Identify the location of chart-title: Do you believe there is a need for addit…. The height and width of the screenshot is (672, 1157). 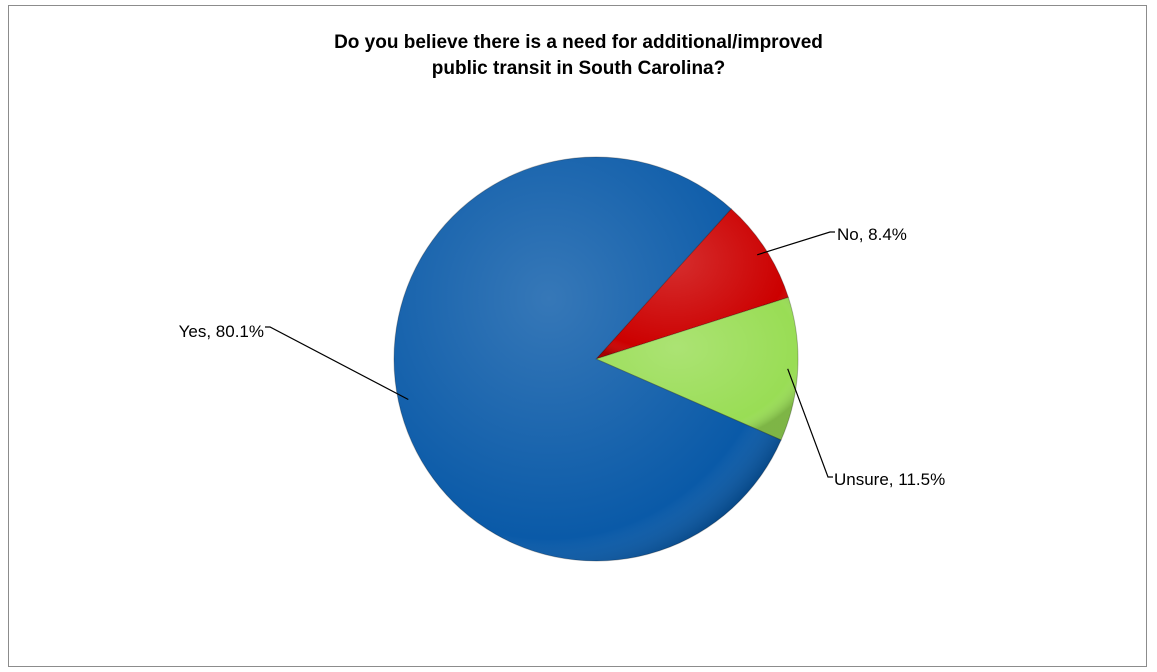
(578, 56).